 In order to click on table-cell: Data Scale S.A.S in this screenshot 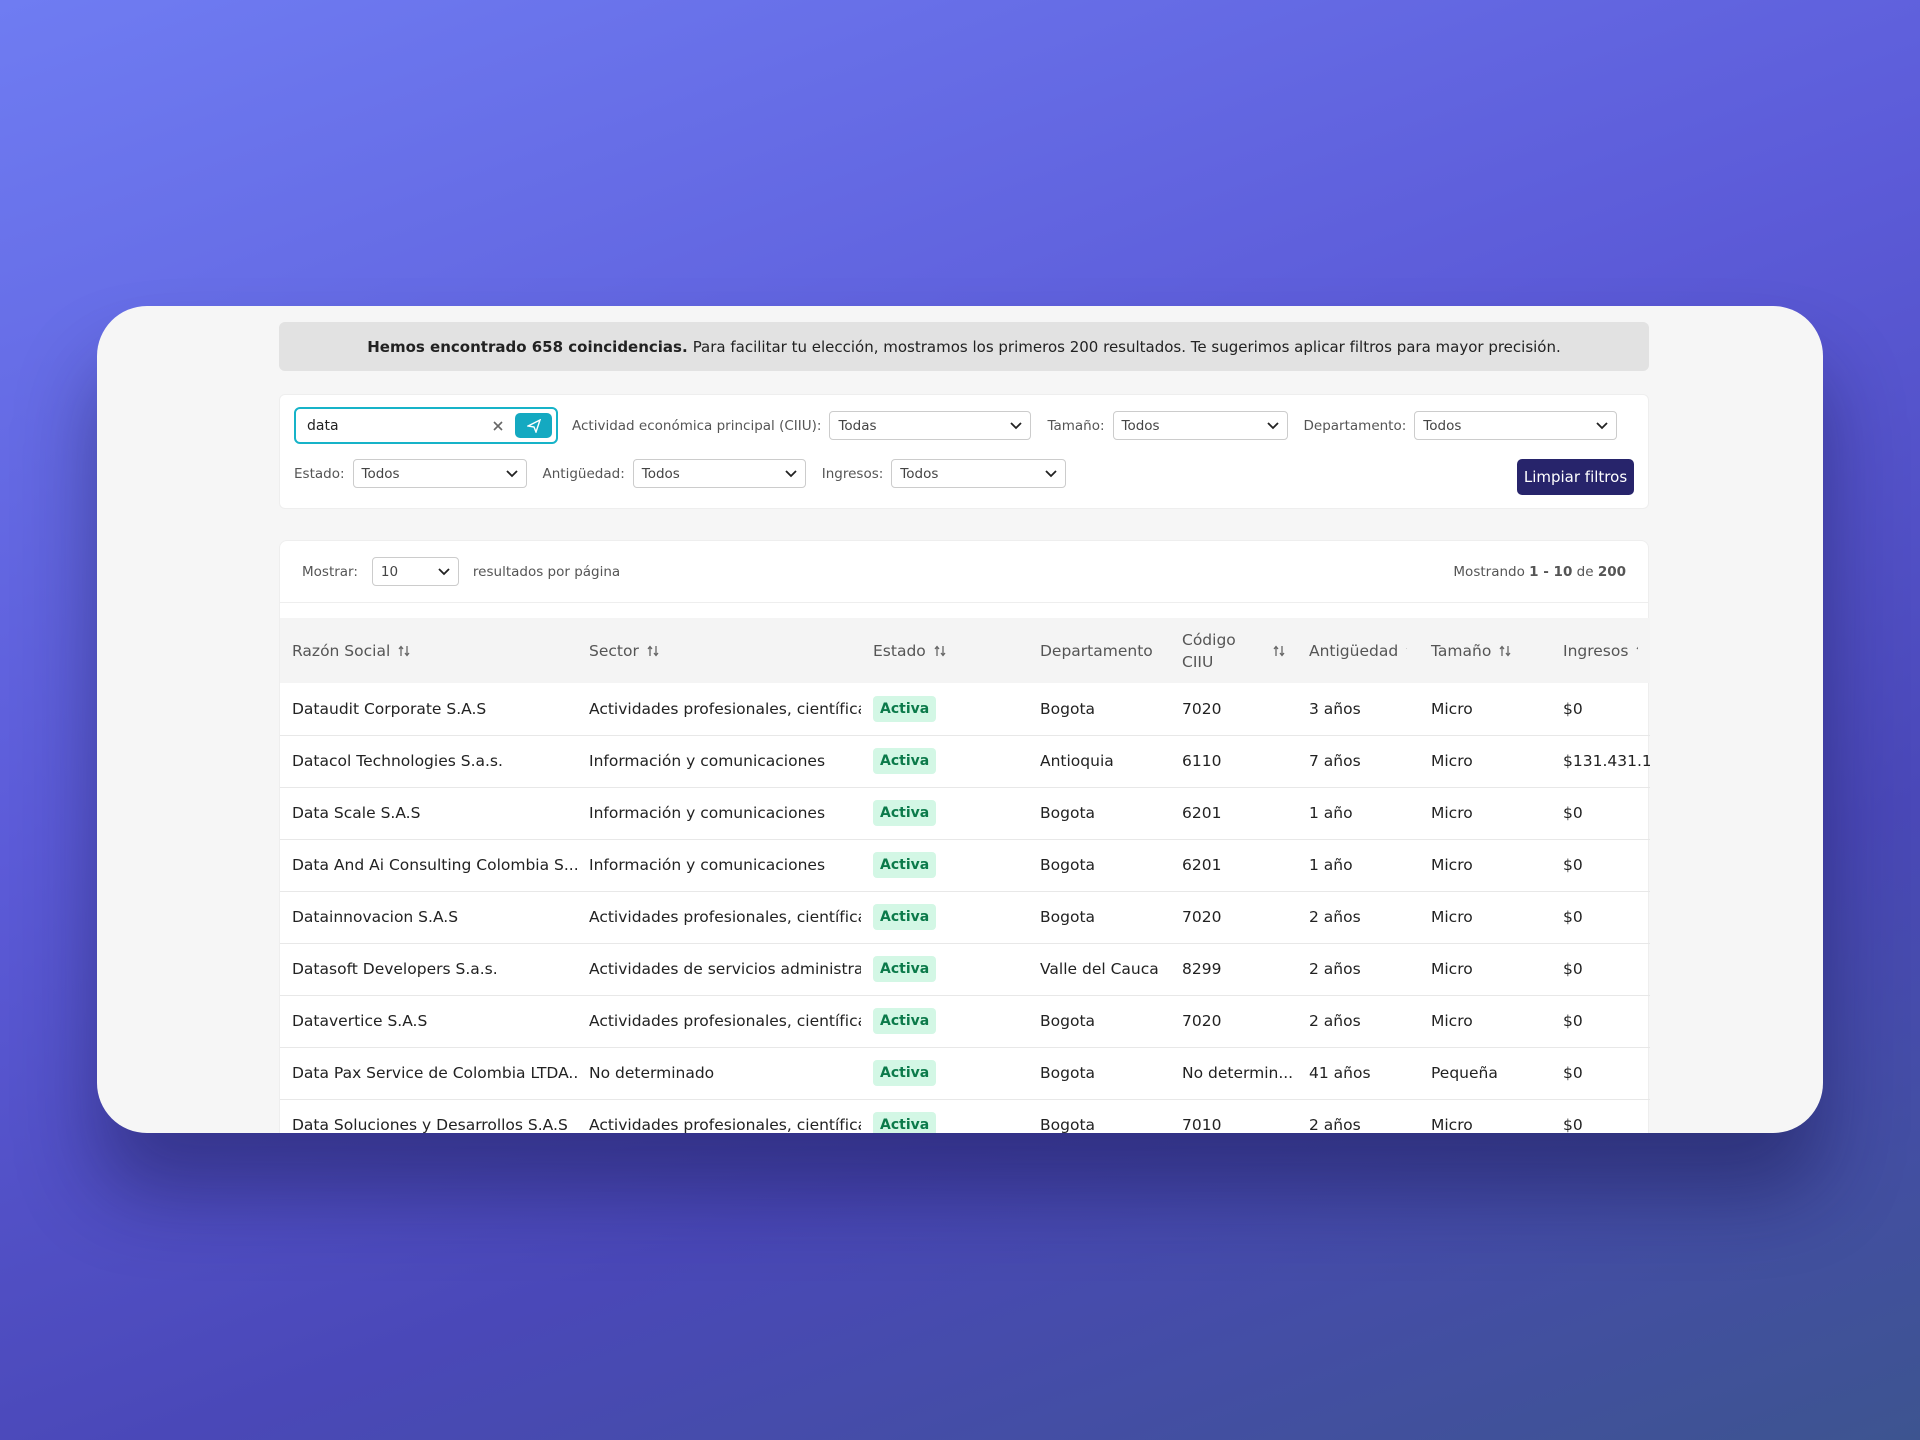, I will do `click(428, 813)`.